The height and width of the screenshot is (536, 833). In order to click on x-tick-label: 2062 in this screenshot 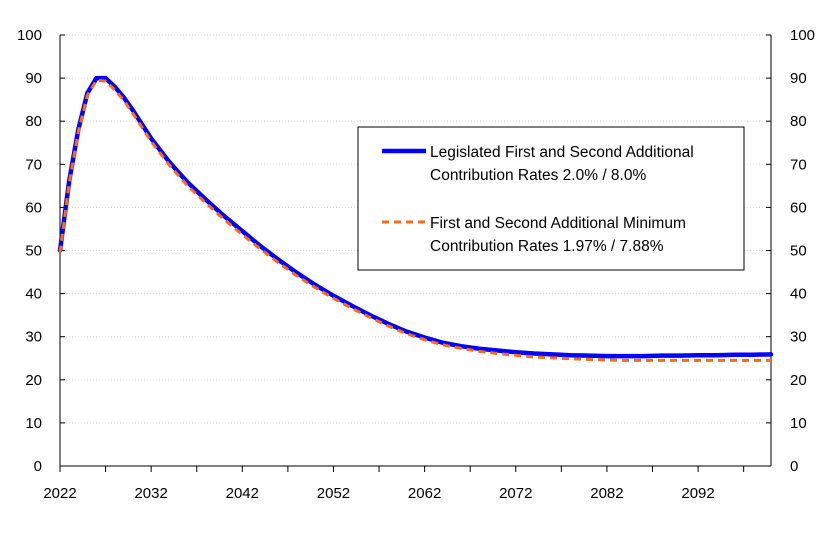, I will do `click(424, 493)`.